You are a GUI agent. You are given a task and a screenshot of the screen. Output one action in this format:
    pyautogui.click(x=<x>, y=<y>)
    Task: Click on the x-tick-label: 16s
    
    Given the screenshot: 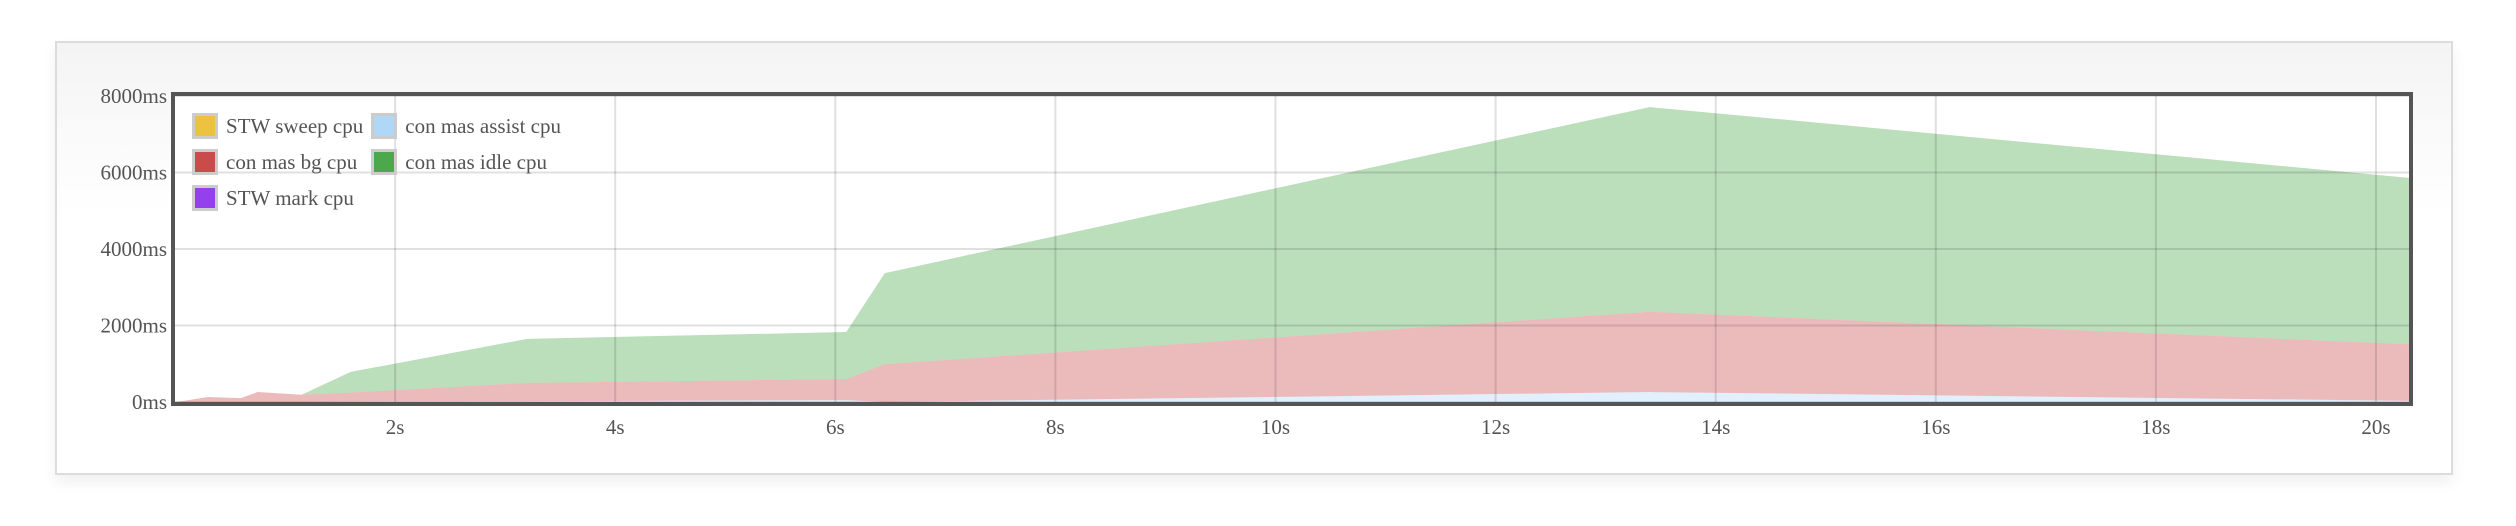 What is the action you would take?
    pyautogui.click(x=1935, y=427)
    